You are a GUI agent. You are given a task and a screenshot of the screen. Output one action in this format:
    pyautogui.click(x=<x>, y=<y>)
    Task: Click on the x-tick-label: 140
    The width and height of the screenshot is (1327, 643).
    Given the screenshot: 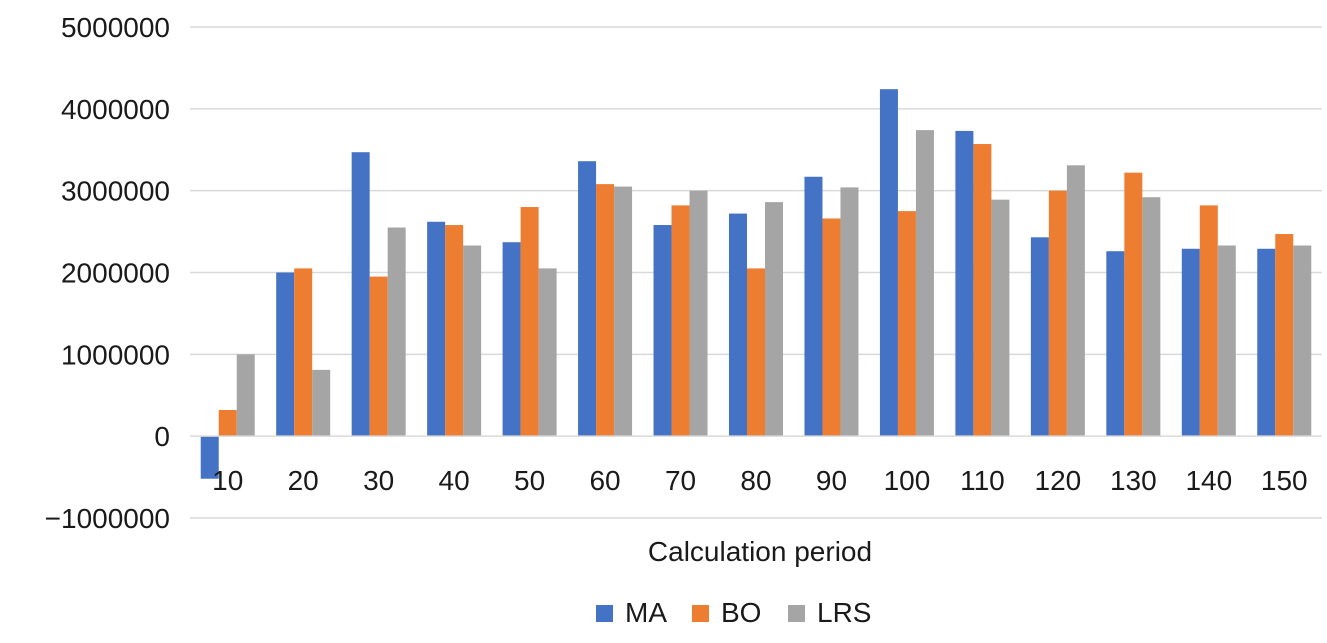 What is the action you would take?
    pyautogui.click(x=1208, y=480)
    